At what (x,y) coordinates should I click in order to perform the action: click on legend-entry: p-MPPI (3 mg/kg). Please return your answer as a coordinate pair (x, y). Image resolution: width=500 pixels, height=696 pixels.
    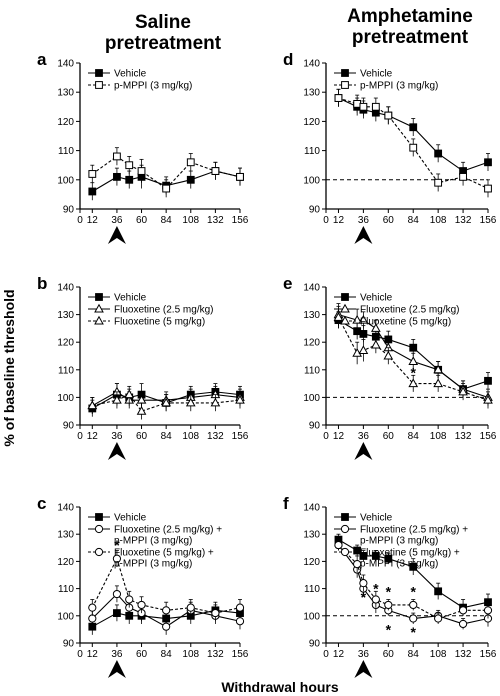
    Looking at the image, I should click on (399, 564).